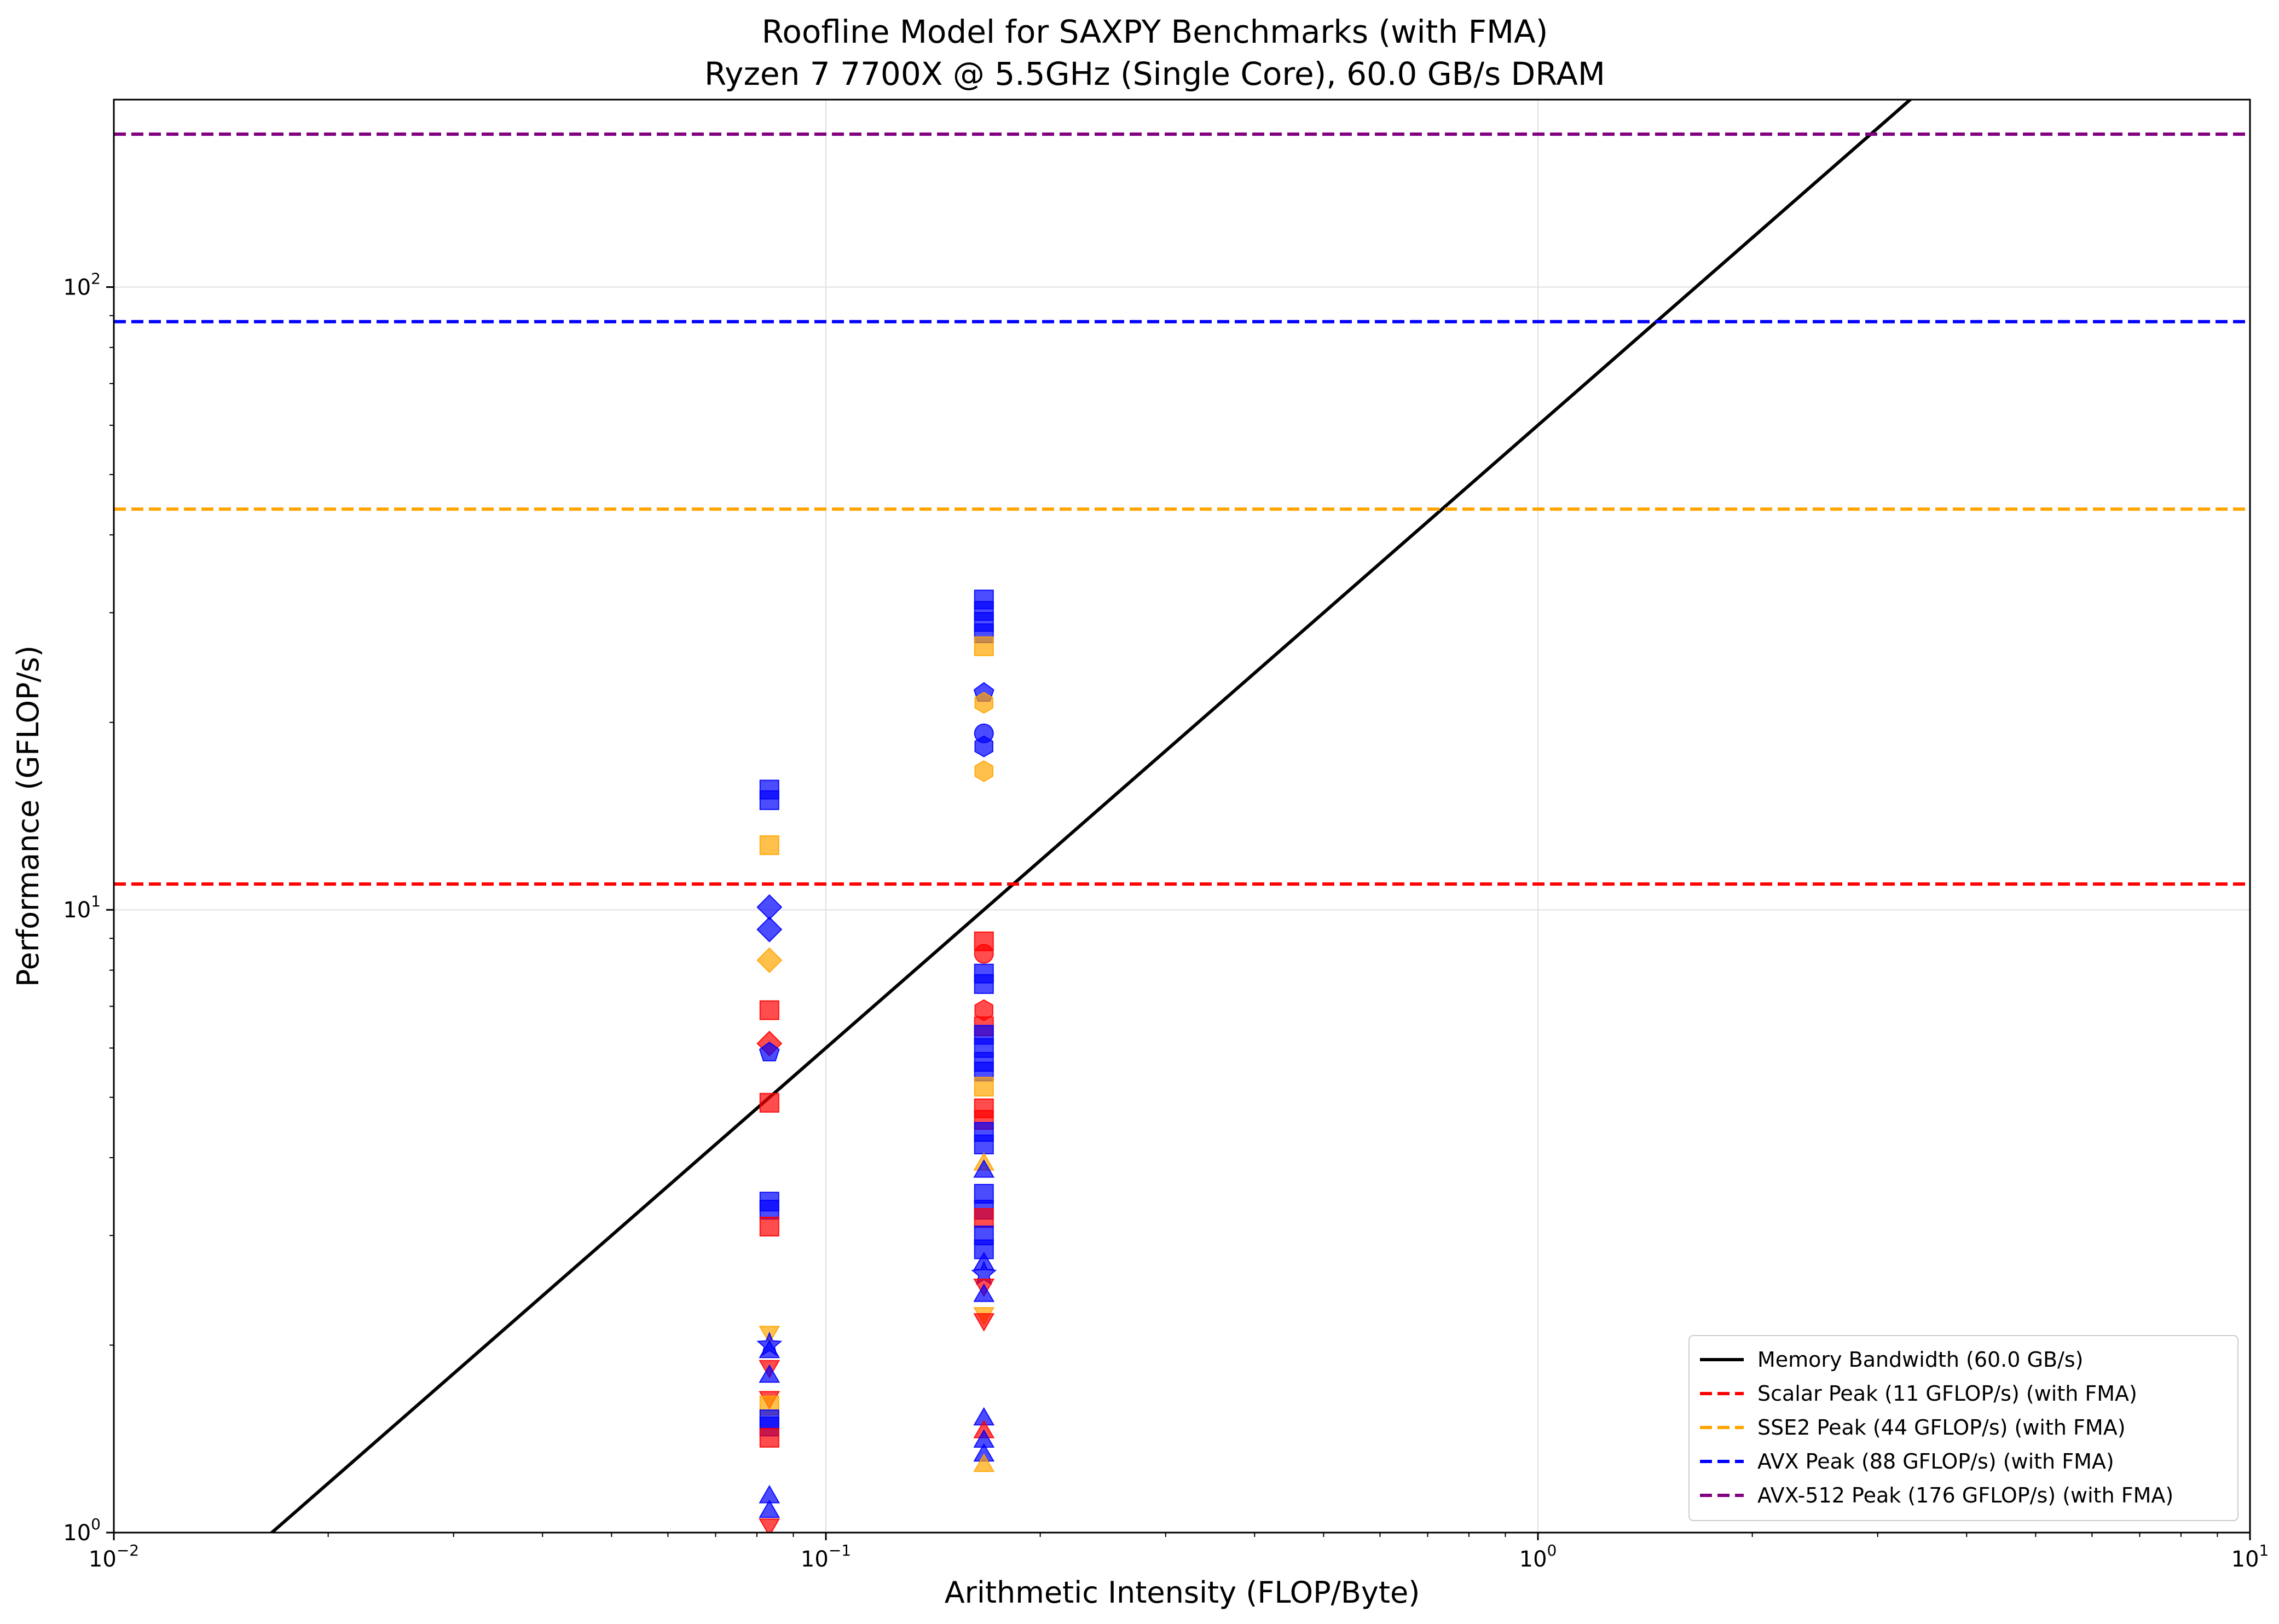 The height and width of the screenshot is (1624, 2279). Describe the element at coordinates (28, 816) in the screenshot. I see `y-axis-label: Performance (GFLOP/s)` at that location.